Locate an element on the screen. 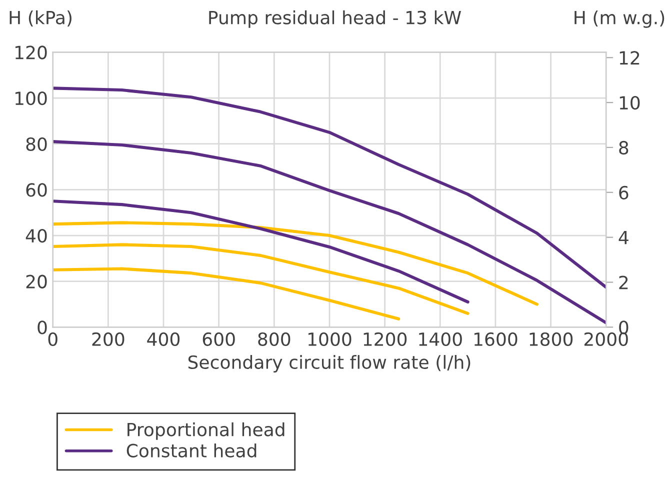  y2-tick-label: 12 is located at coordinates (630, 57).